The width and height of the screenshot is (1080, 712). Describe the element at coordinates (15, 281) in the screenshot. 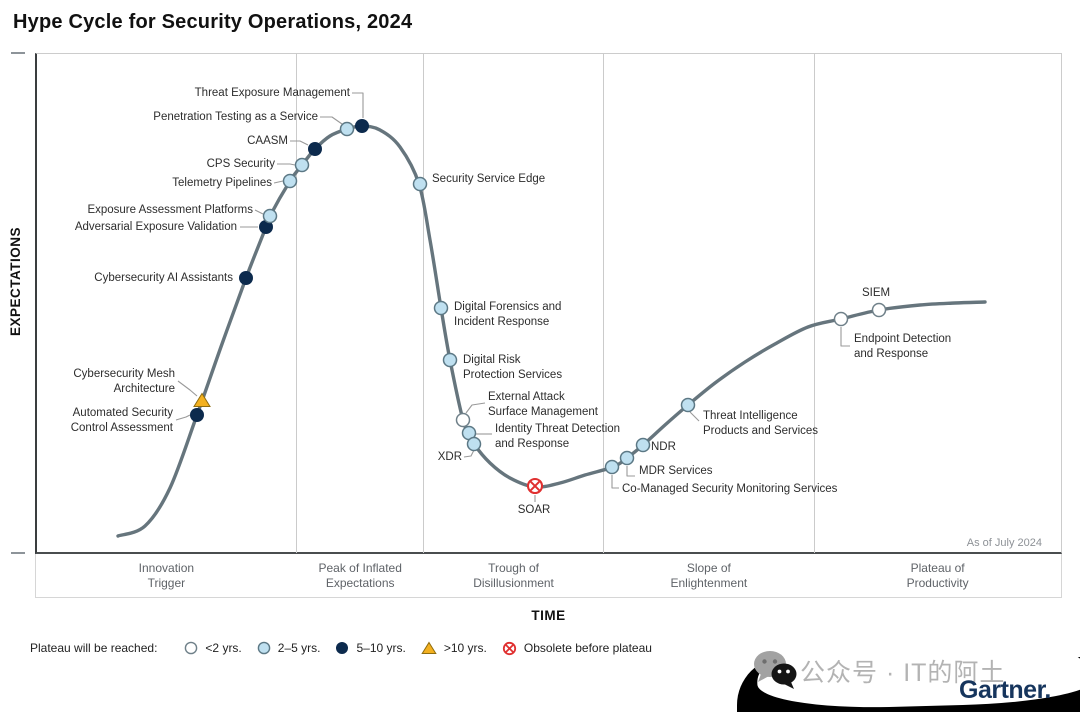

I see `y-axis-label: EXPECTATIONS` at that location.